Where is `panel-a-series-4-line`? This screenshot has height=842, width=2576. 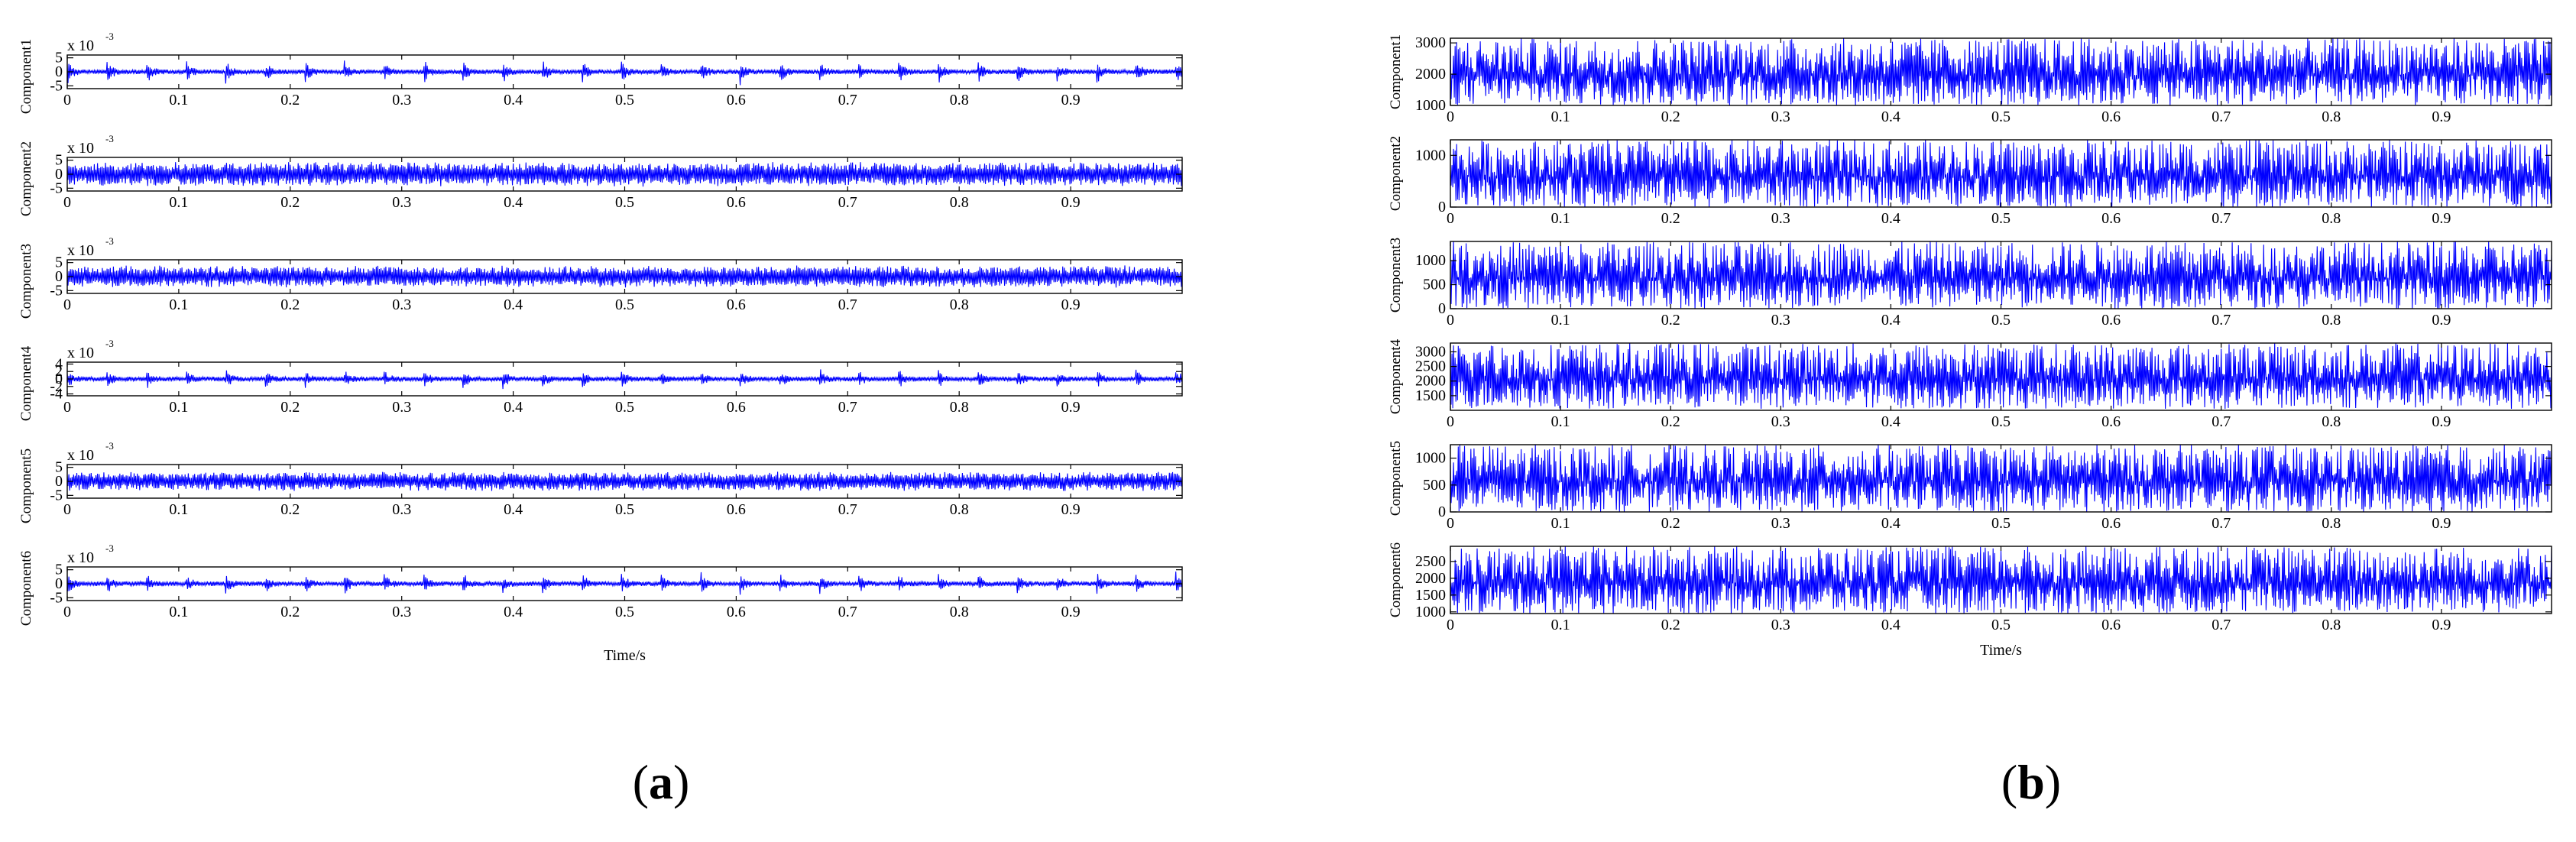 panel-a-series-4-line is located at coordinates (624, 379).